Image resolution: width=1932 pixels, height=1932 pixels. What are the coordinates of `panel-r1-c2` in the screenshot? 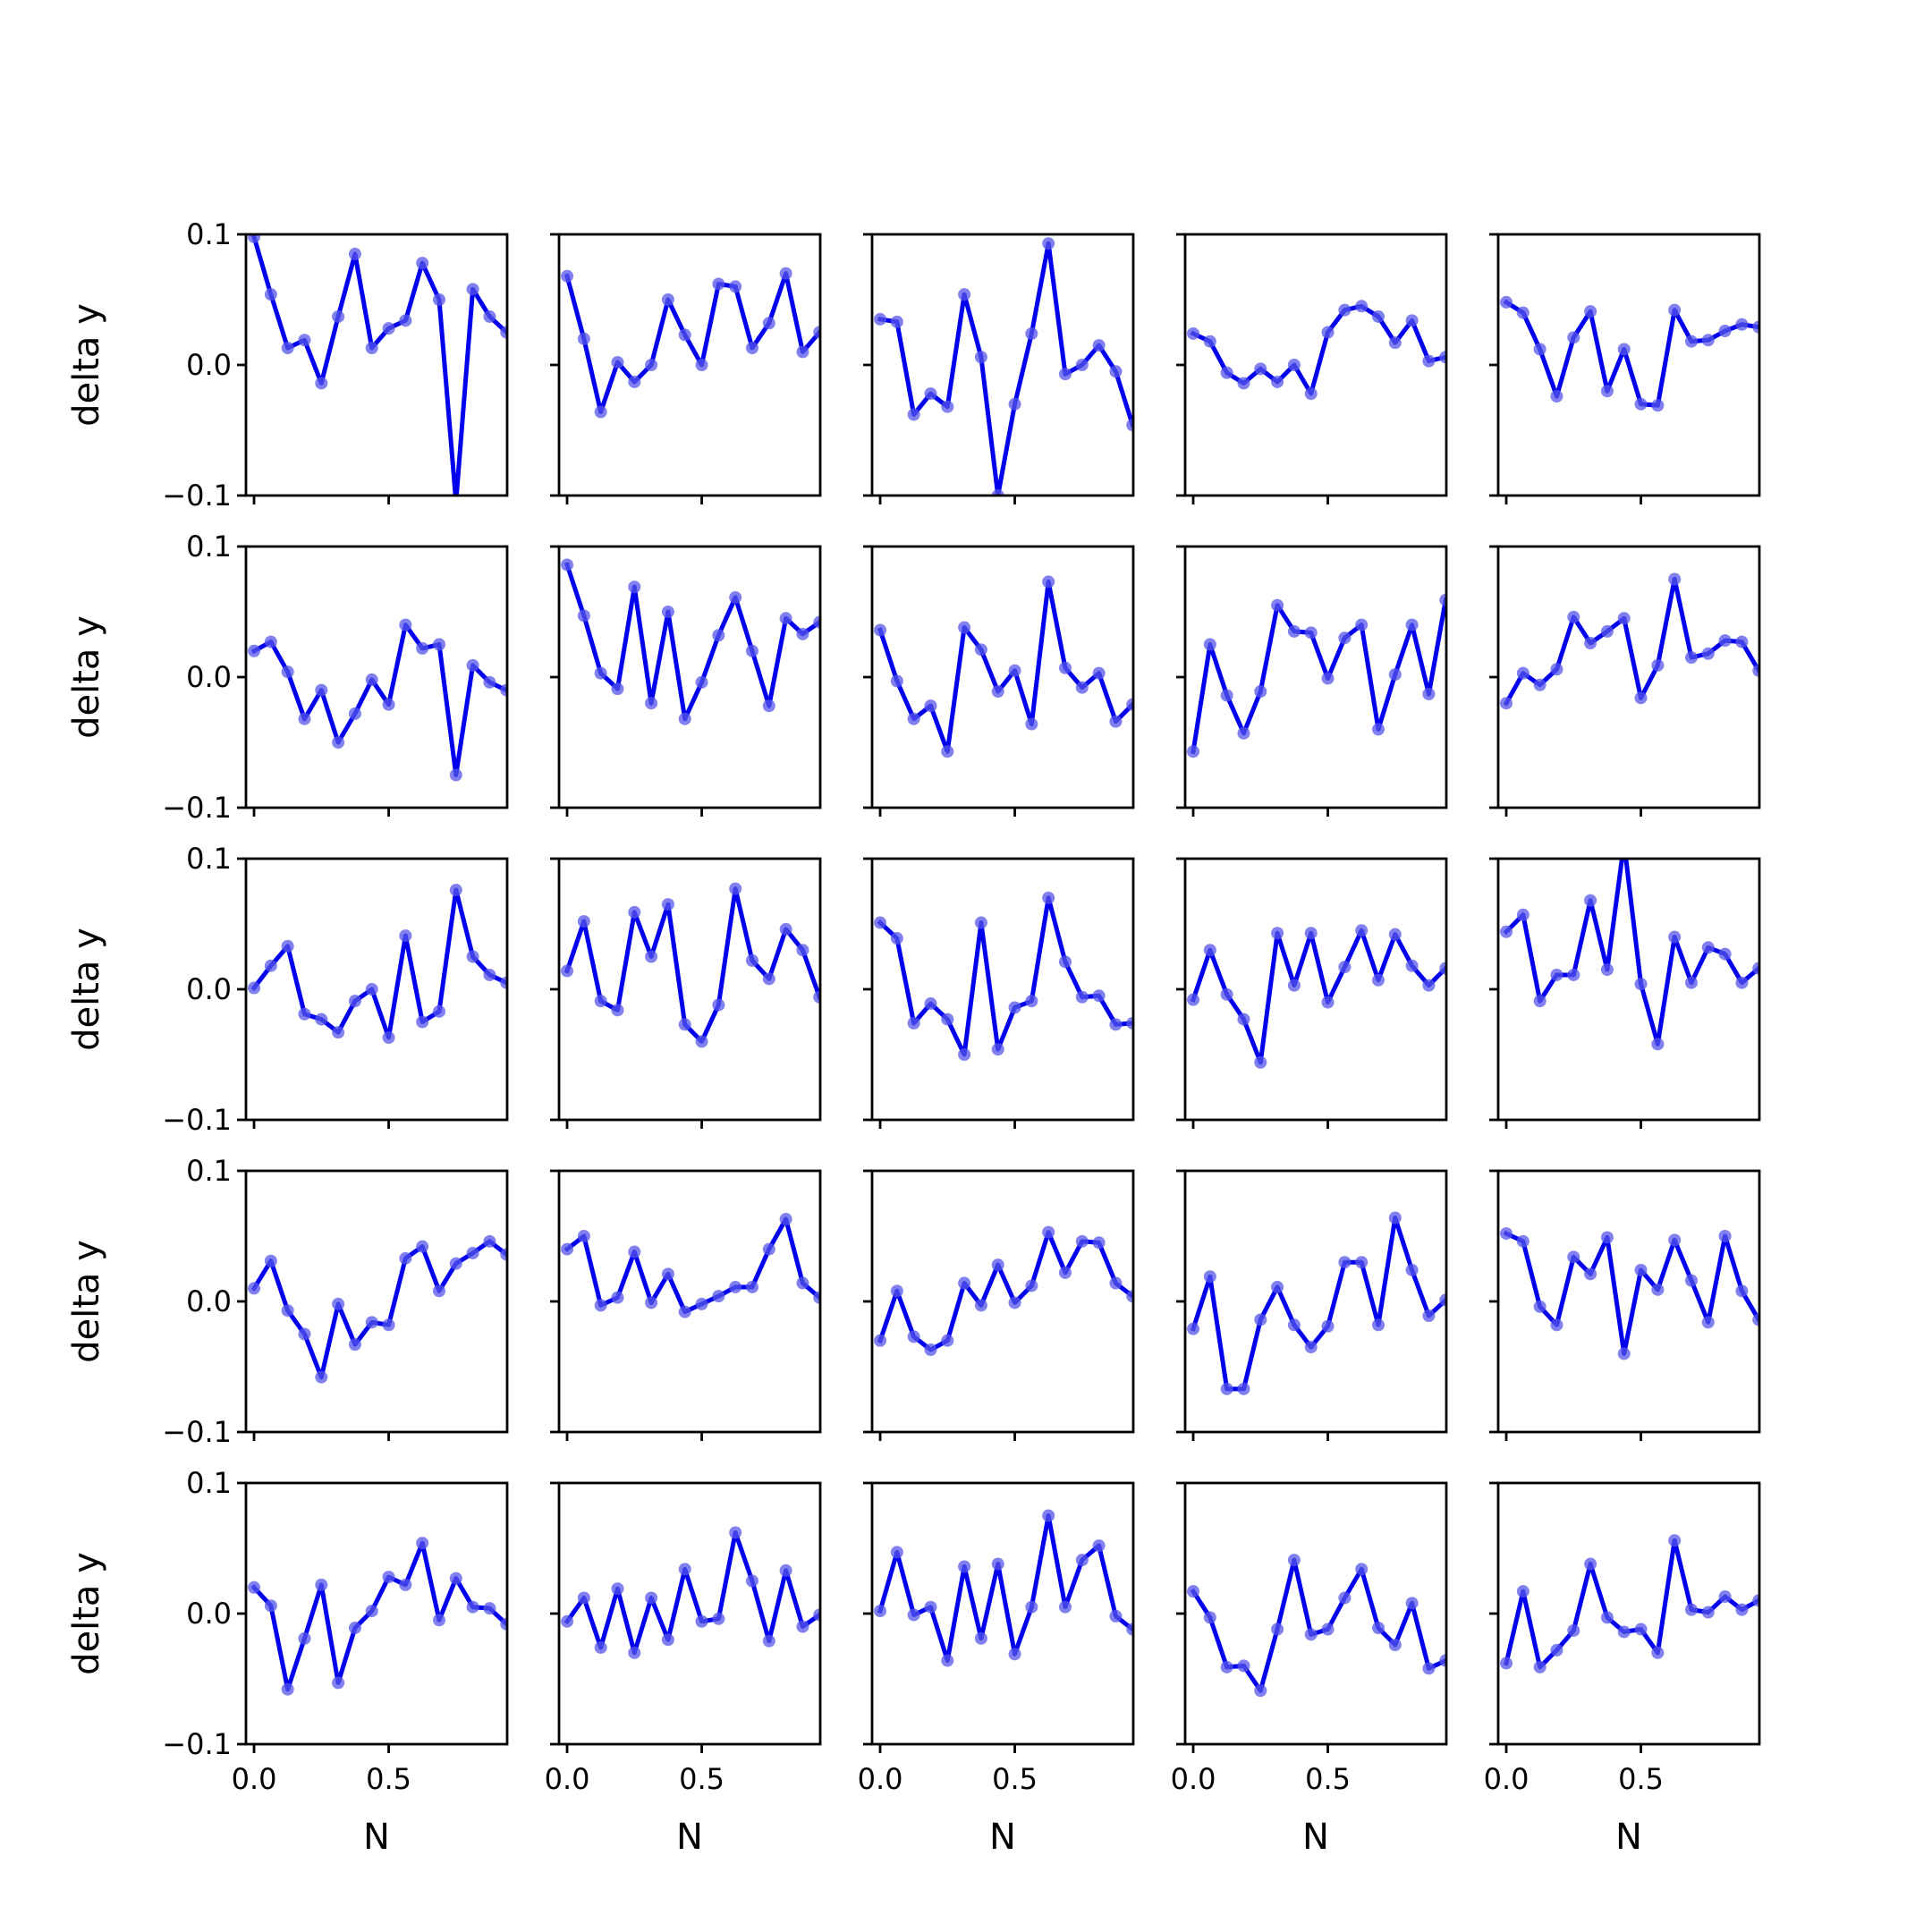 It's located at (686, 368).